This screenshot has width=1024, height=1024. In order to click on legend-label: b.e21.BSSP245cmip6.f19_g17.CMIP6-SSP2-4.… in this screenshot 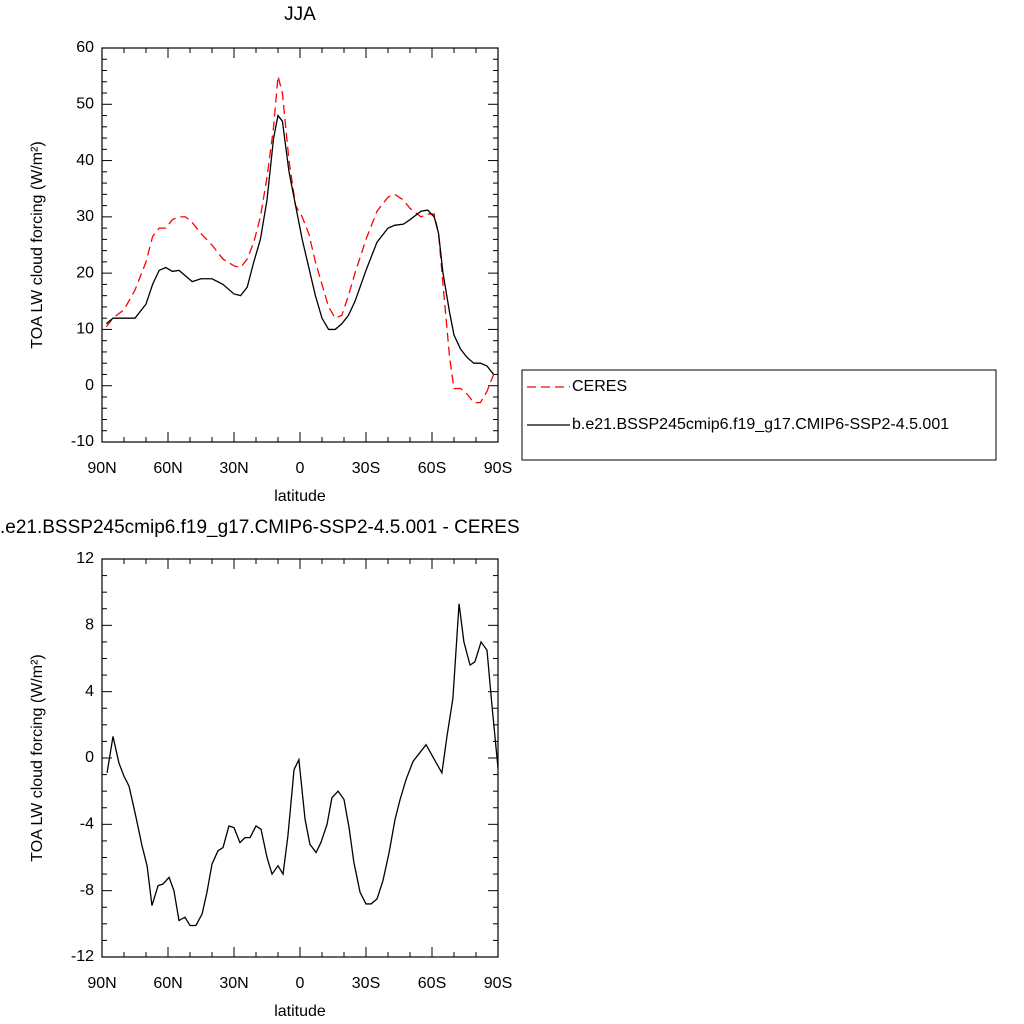, I will do `click(760, 424)`.